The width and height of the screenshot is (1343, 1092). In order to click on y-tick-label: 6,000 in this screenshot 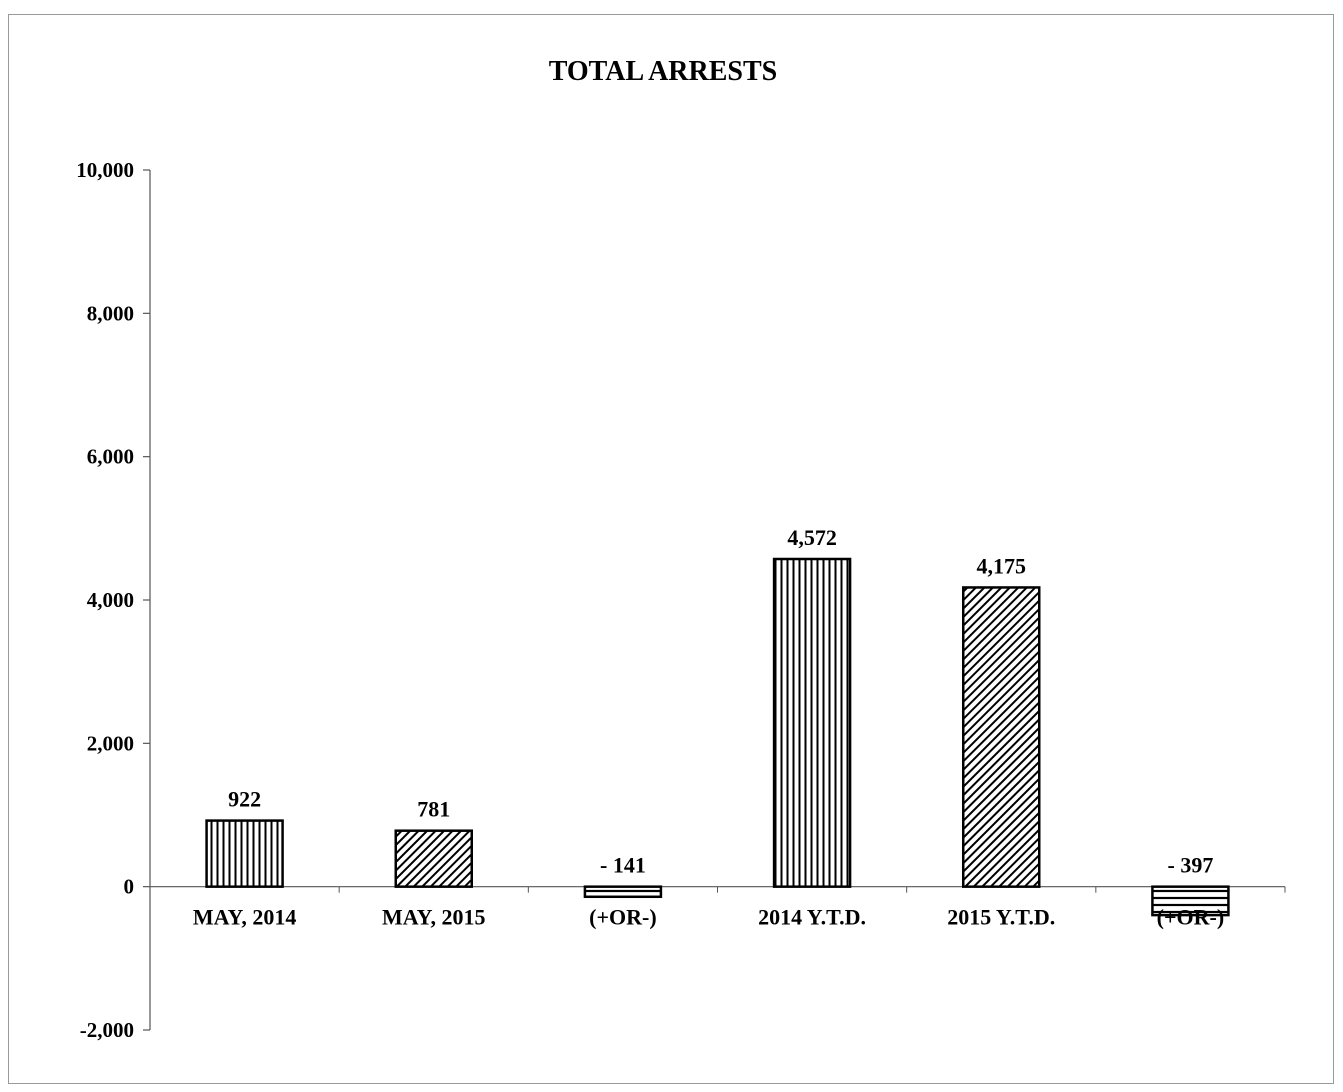, I will do `click(110, 457)`.